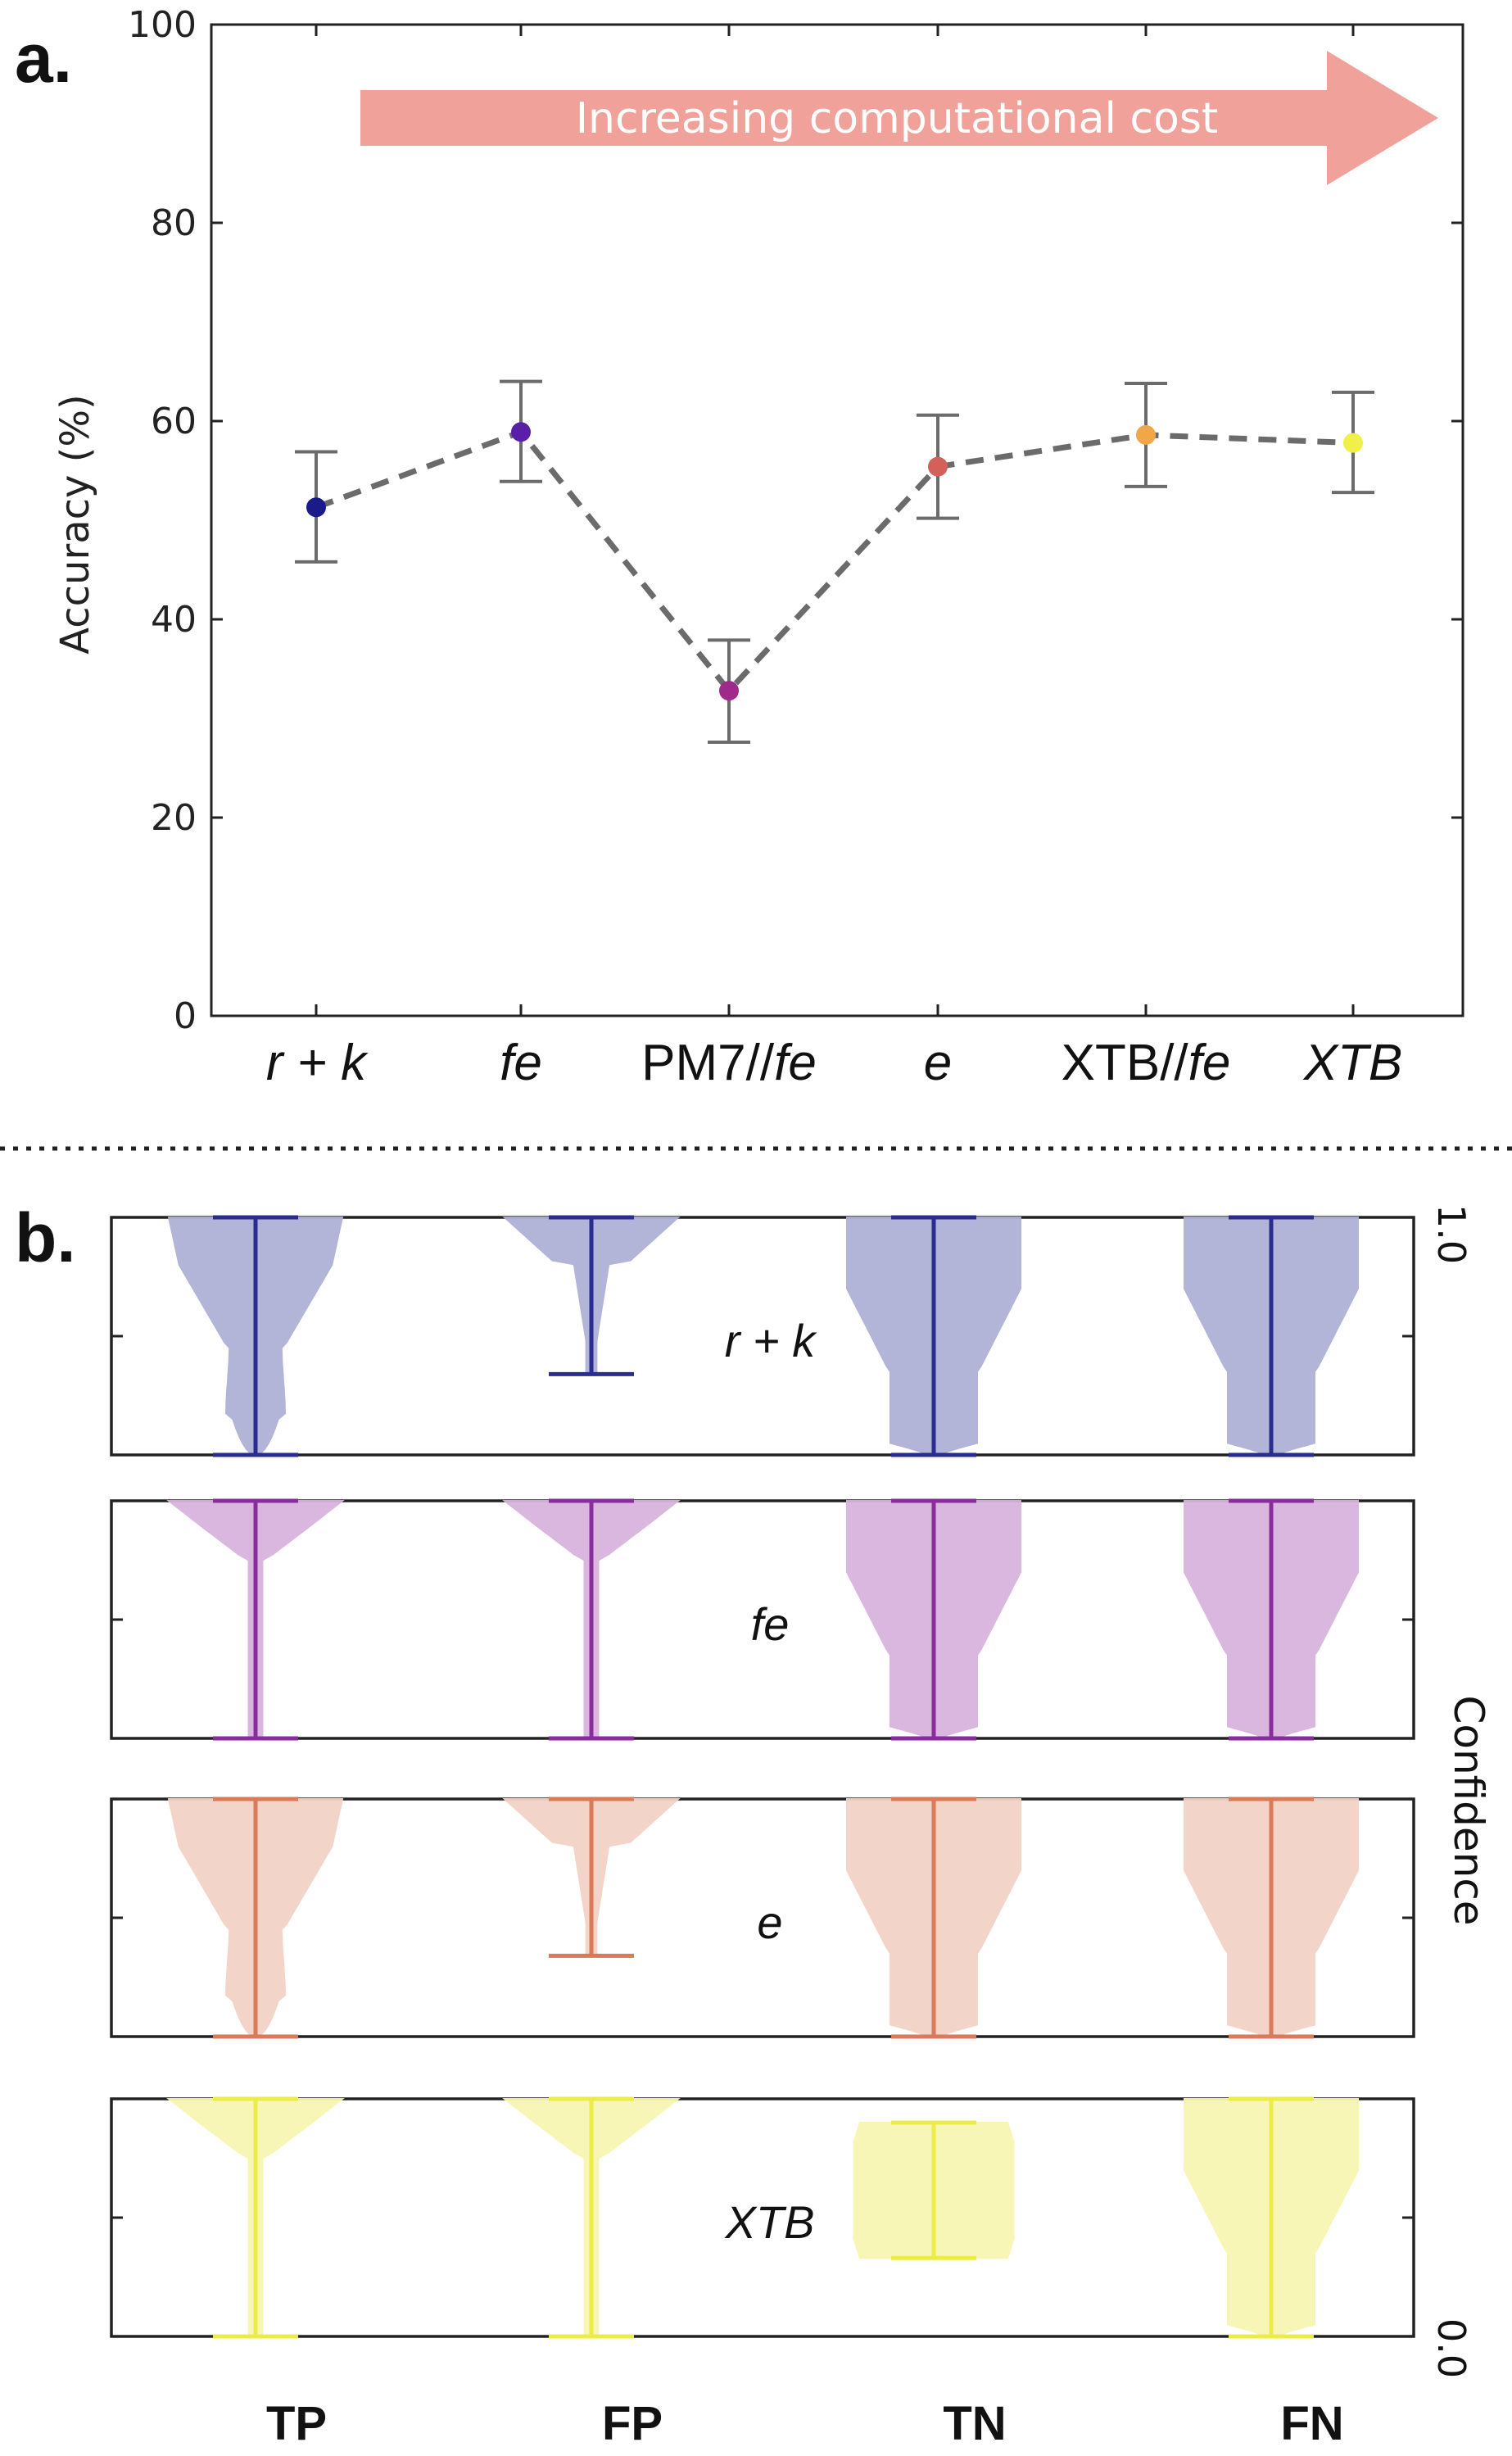 This screenshot has width=1512, height=2456. Describe the element at coordinates (1312, 2423) in the screenshot. I see `column-label: FN` at that location.